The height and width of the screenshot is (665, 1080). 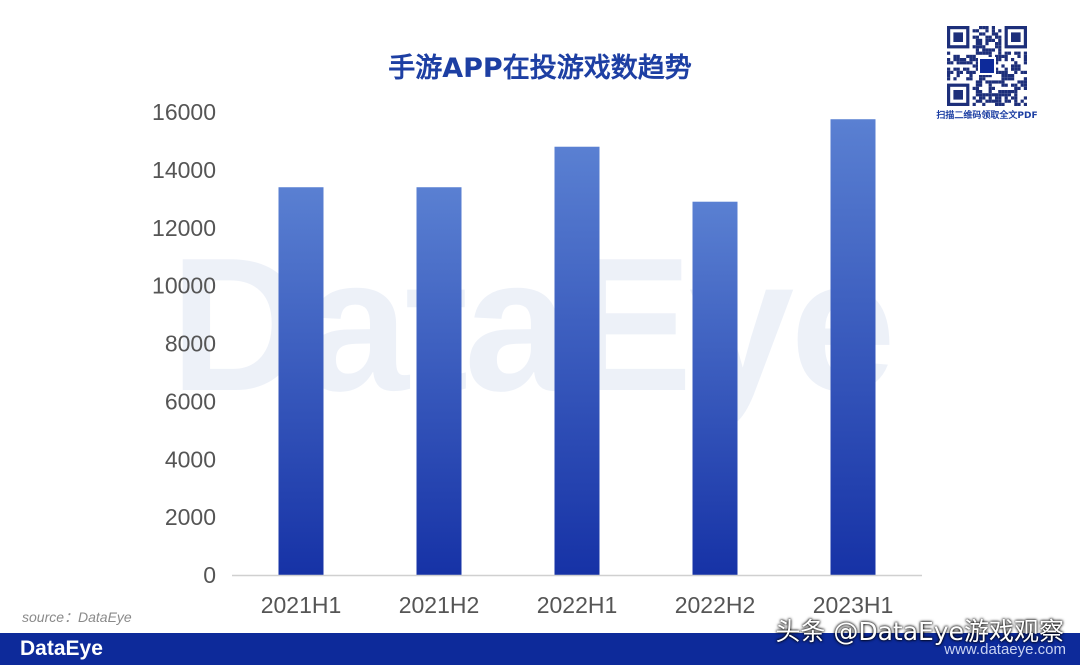 I want to click on y-tick-label: 8000, so click(x=190, y=344).